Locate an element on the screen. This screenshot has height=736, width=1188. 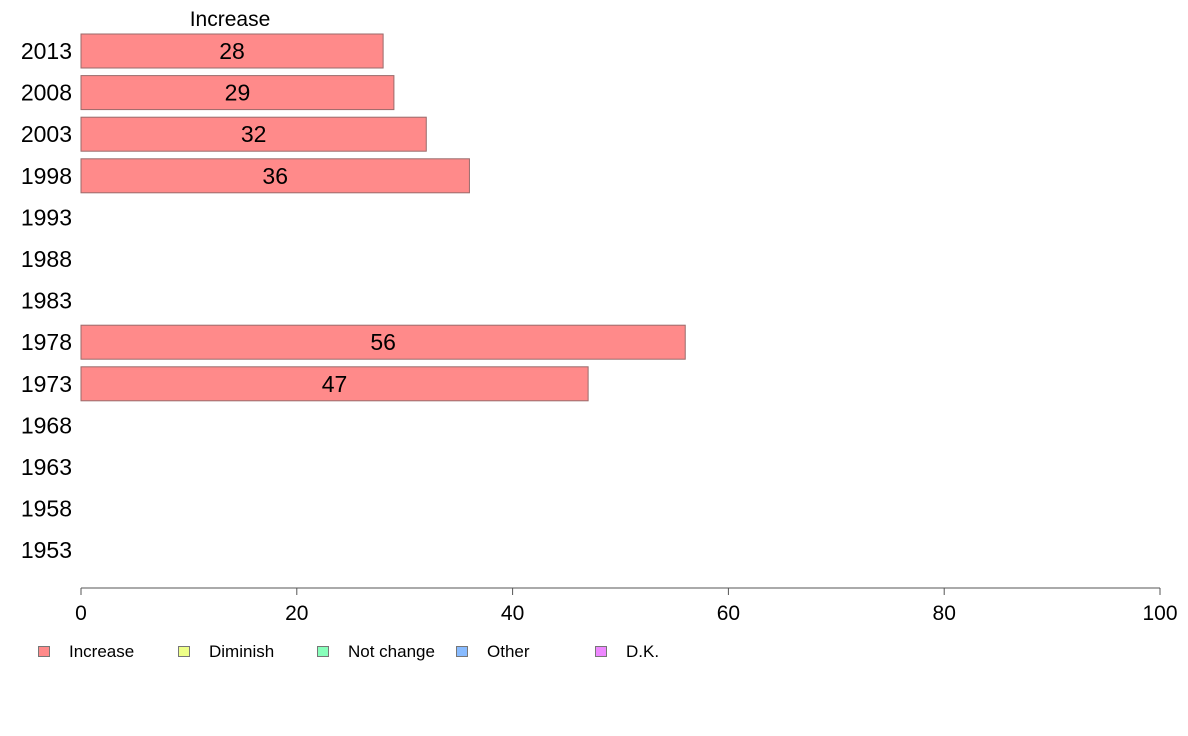
legend-label: Not change is located at coordinates (391, 651).